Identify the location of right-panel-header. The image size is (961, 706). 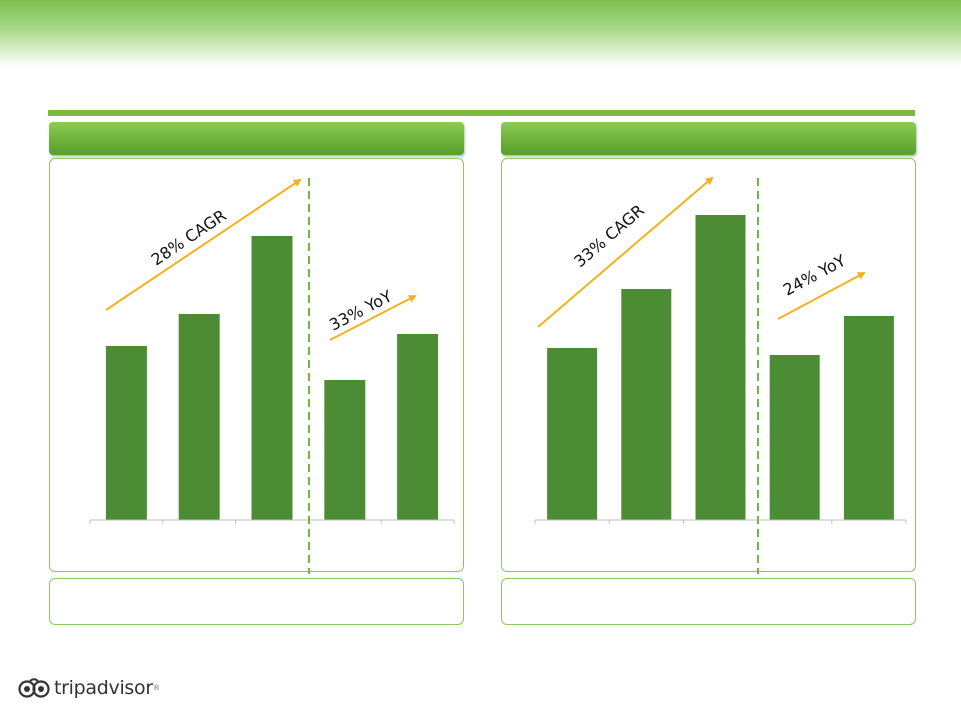
(708, 138).